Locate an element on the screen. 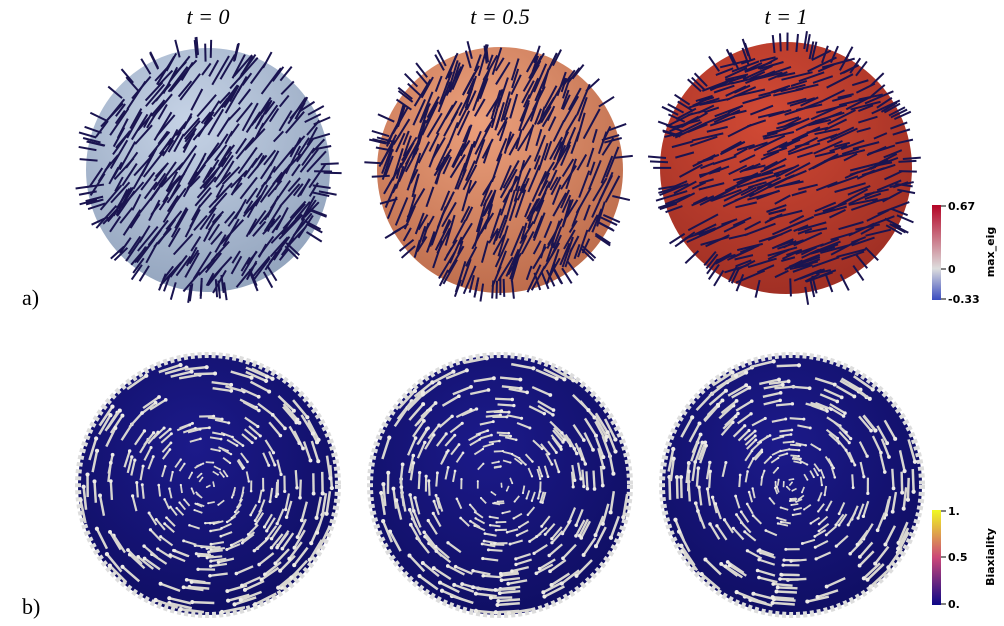  sphere is located at coordinates (786, 168).